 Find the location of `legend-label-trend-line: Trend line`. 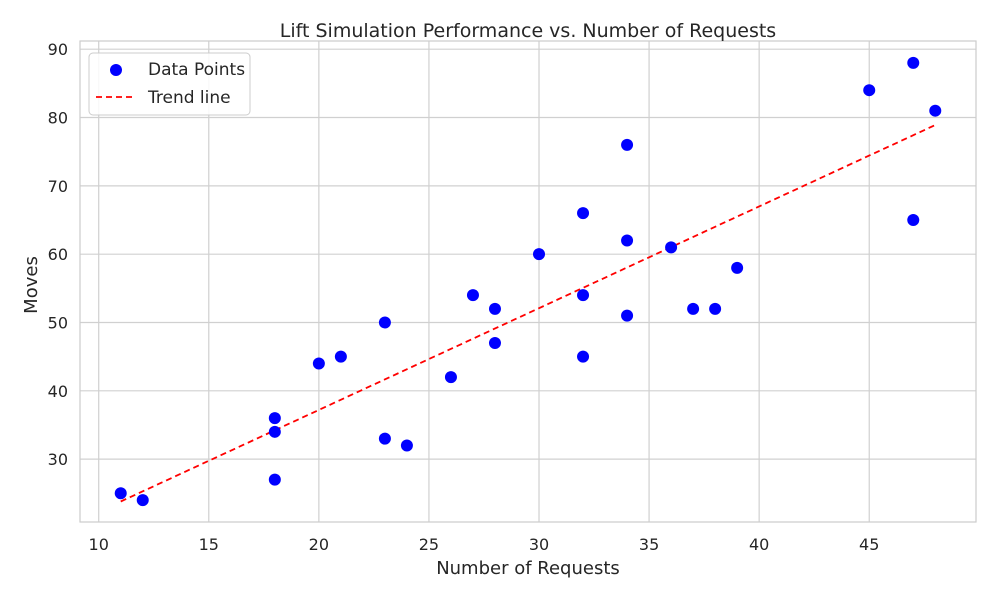

legend-label-trend-line: Trend line is located at coordinates (189, 98).